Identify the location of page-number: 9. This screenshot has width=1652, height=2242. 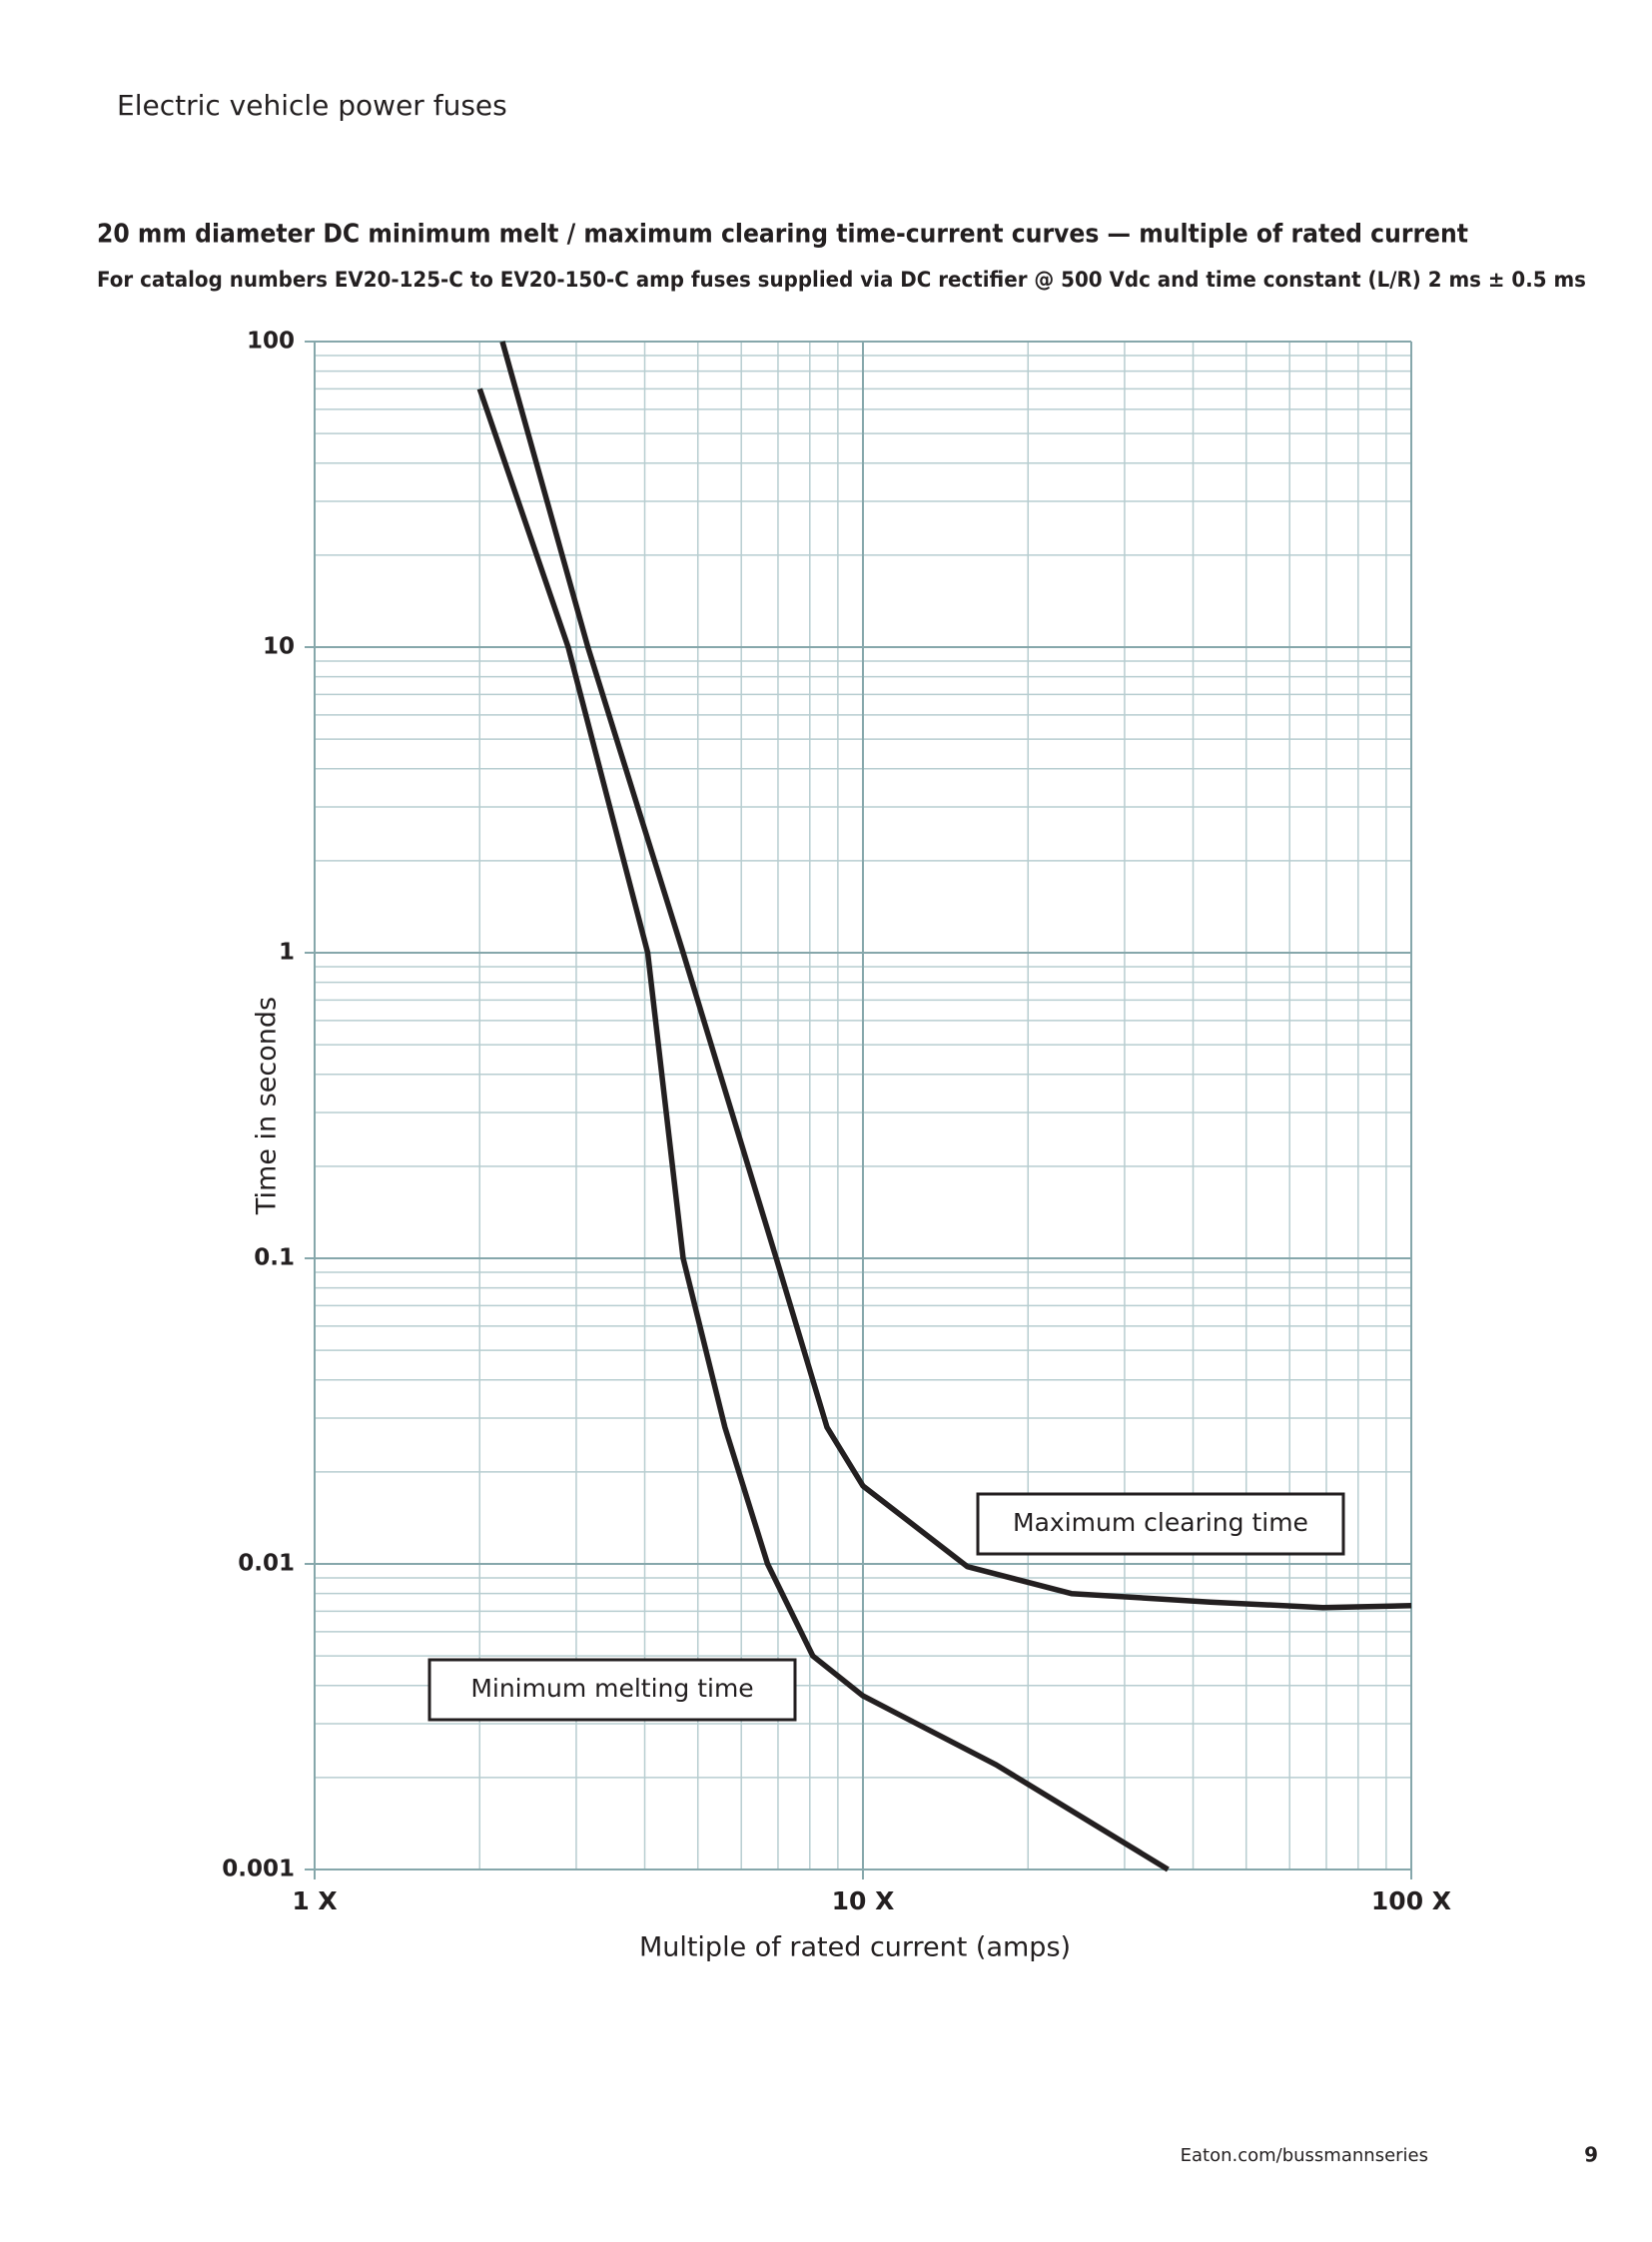
(1591, 2155).